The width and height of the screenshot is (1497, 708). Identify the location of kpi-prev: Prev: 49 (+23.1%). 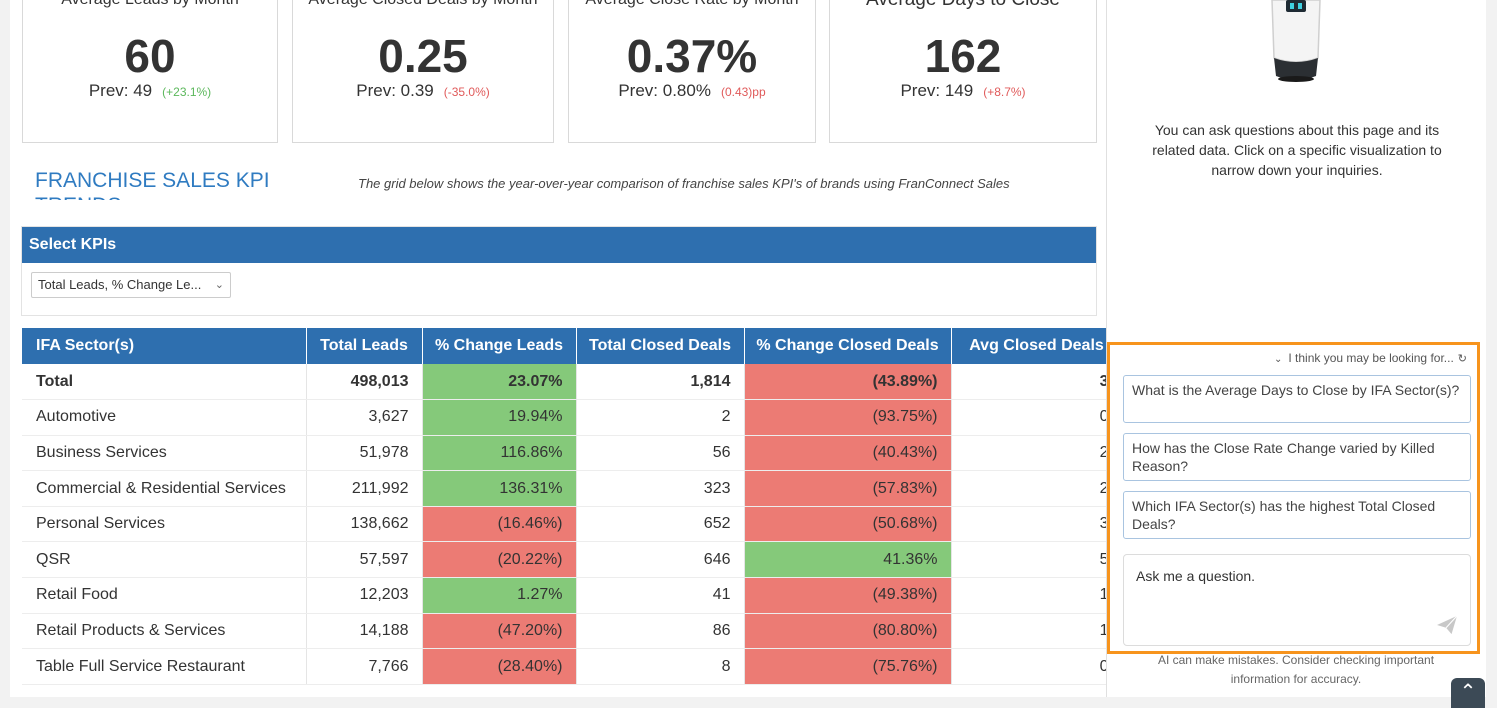
(150, 91).